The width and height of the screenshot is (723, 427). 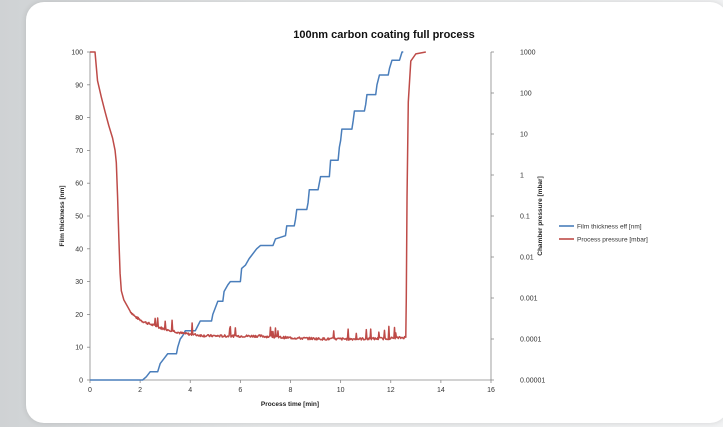 What do you see at coordinates (79, 217) in the screenshot?
I see `y-left-tick-label: 50` at bounding box center [79, 217].